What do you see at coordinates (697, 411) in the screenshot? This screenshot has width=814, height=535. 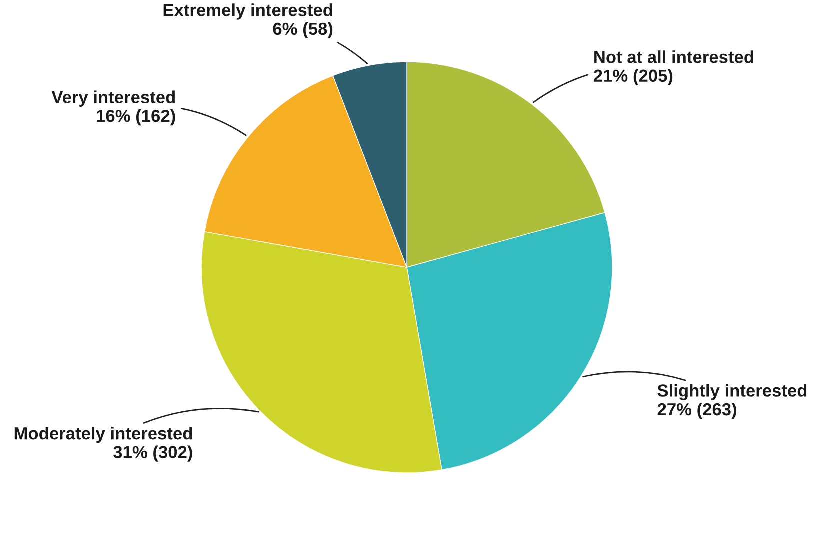 I see `data-label: 27% (263)` at bounding box center [697, 411].